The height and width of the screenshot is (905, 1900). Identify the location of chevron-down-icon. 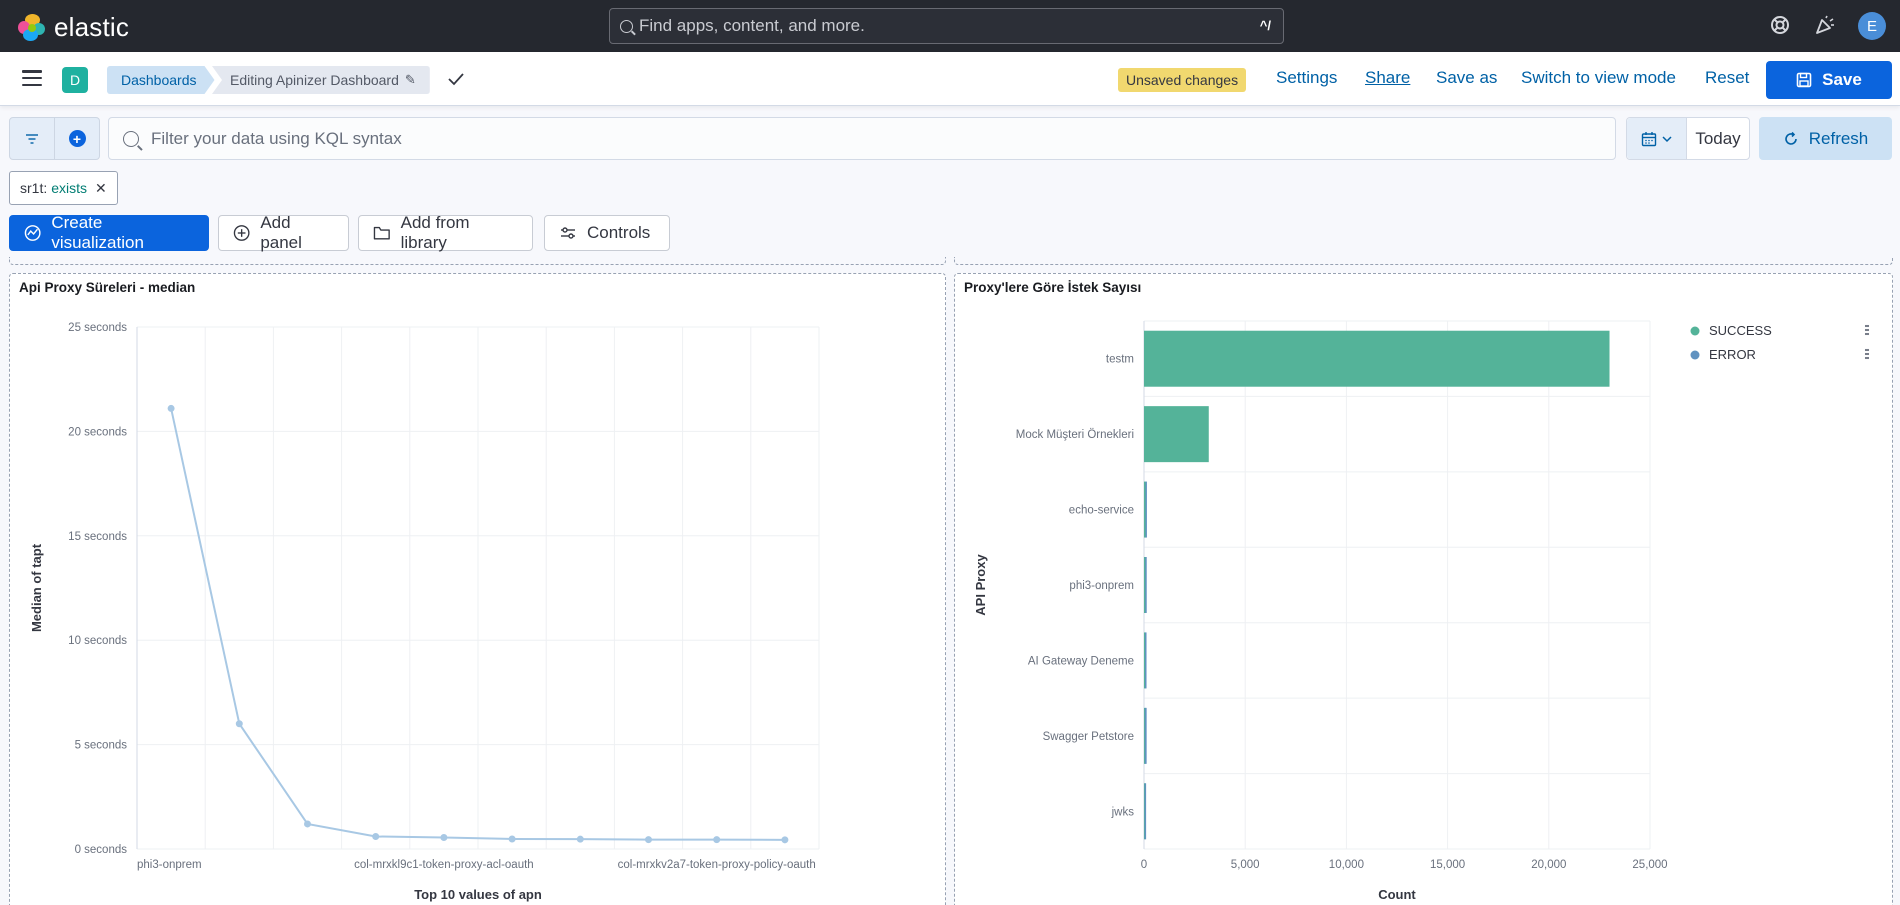
(1666, 138).